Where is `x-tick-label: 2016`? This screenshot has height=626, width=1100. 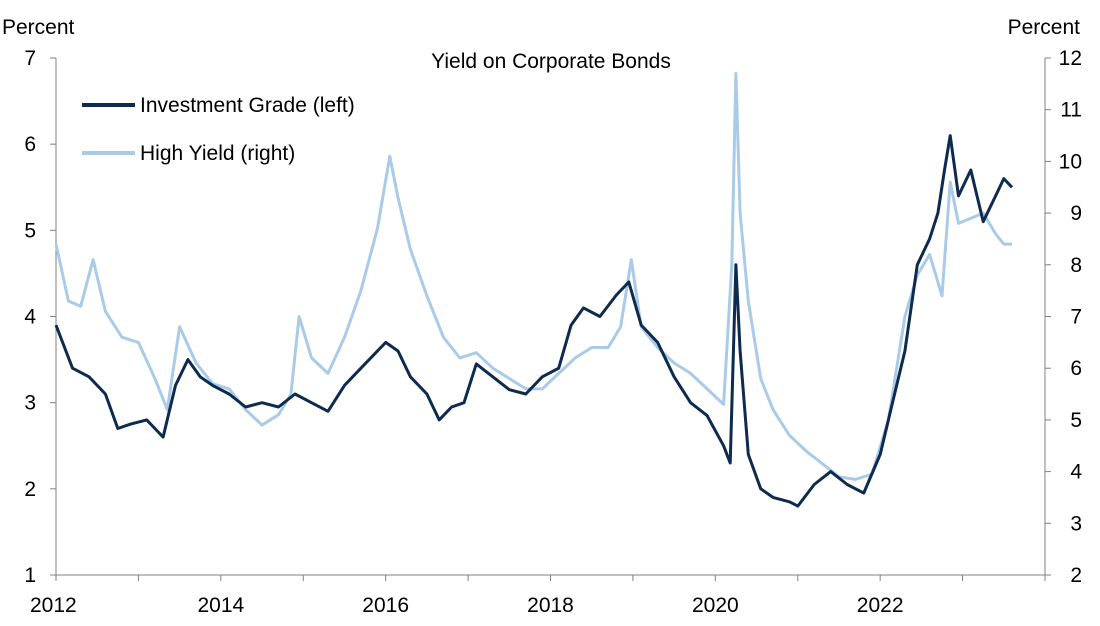
x-tick-label: 2016 is located at coordinates (385, 605).